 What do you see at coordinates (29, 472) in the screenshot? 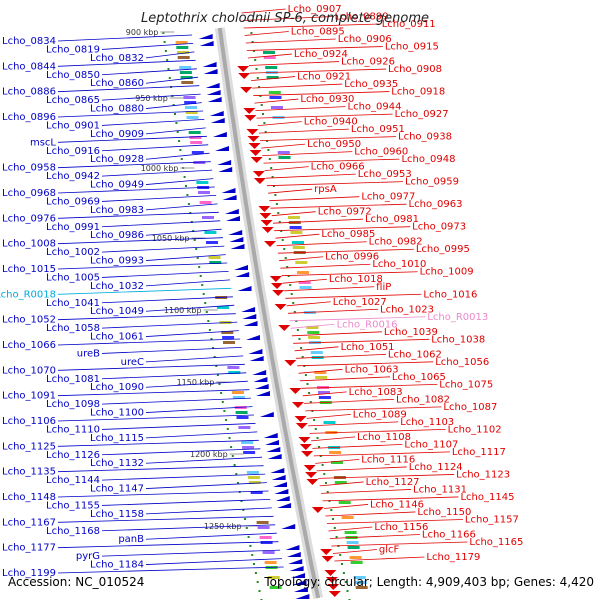
I see `gene-label: Lcho_1135` at bounding box center [29, 472].